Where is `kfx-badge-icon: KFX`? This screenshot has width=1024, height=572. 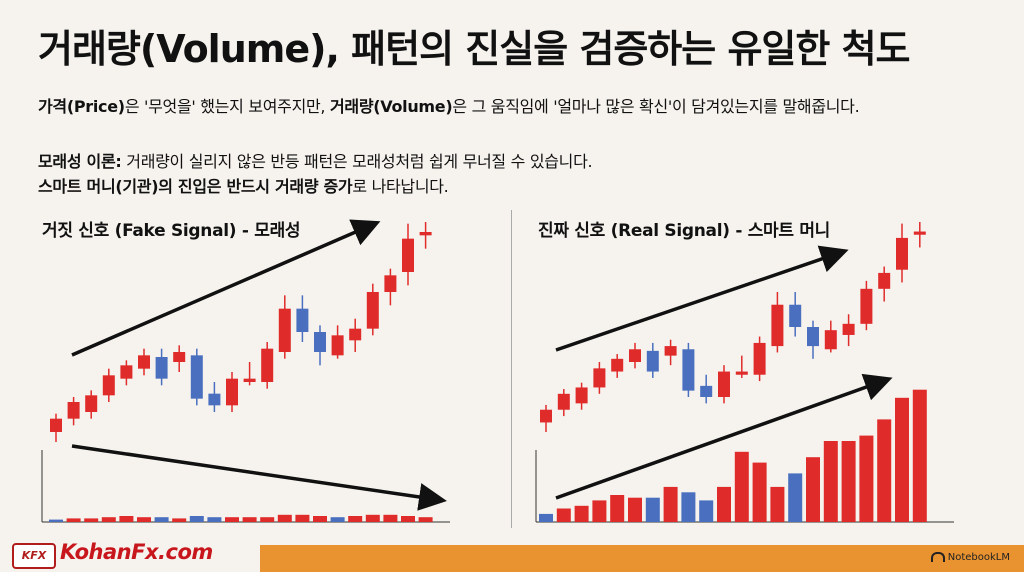
kfx-badge-icon: KFX is located at coordinates (34, 556).